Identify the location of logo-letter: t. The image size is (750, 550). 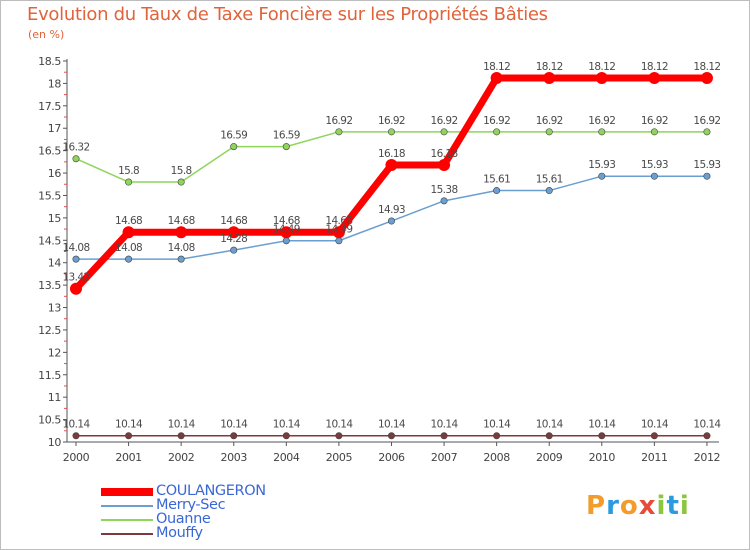
(673, 506).